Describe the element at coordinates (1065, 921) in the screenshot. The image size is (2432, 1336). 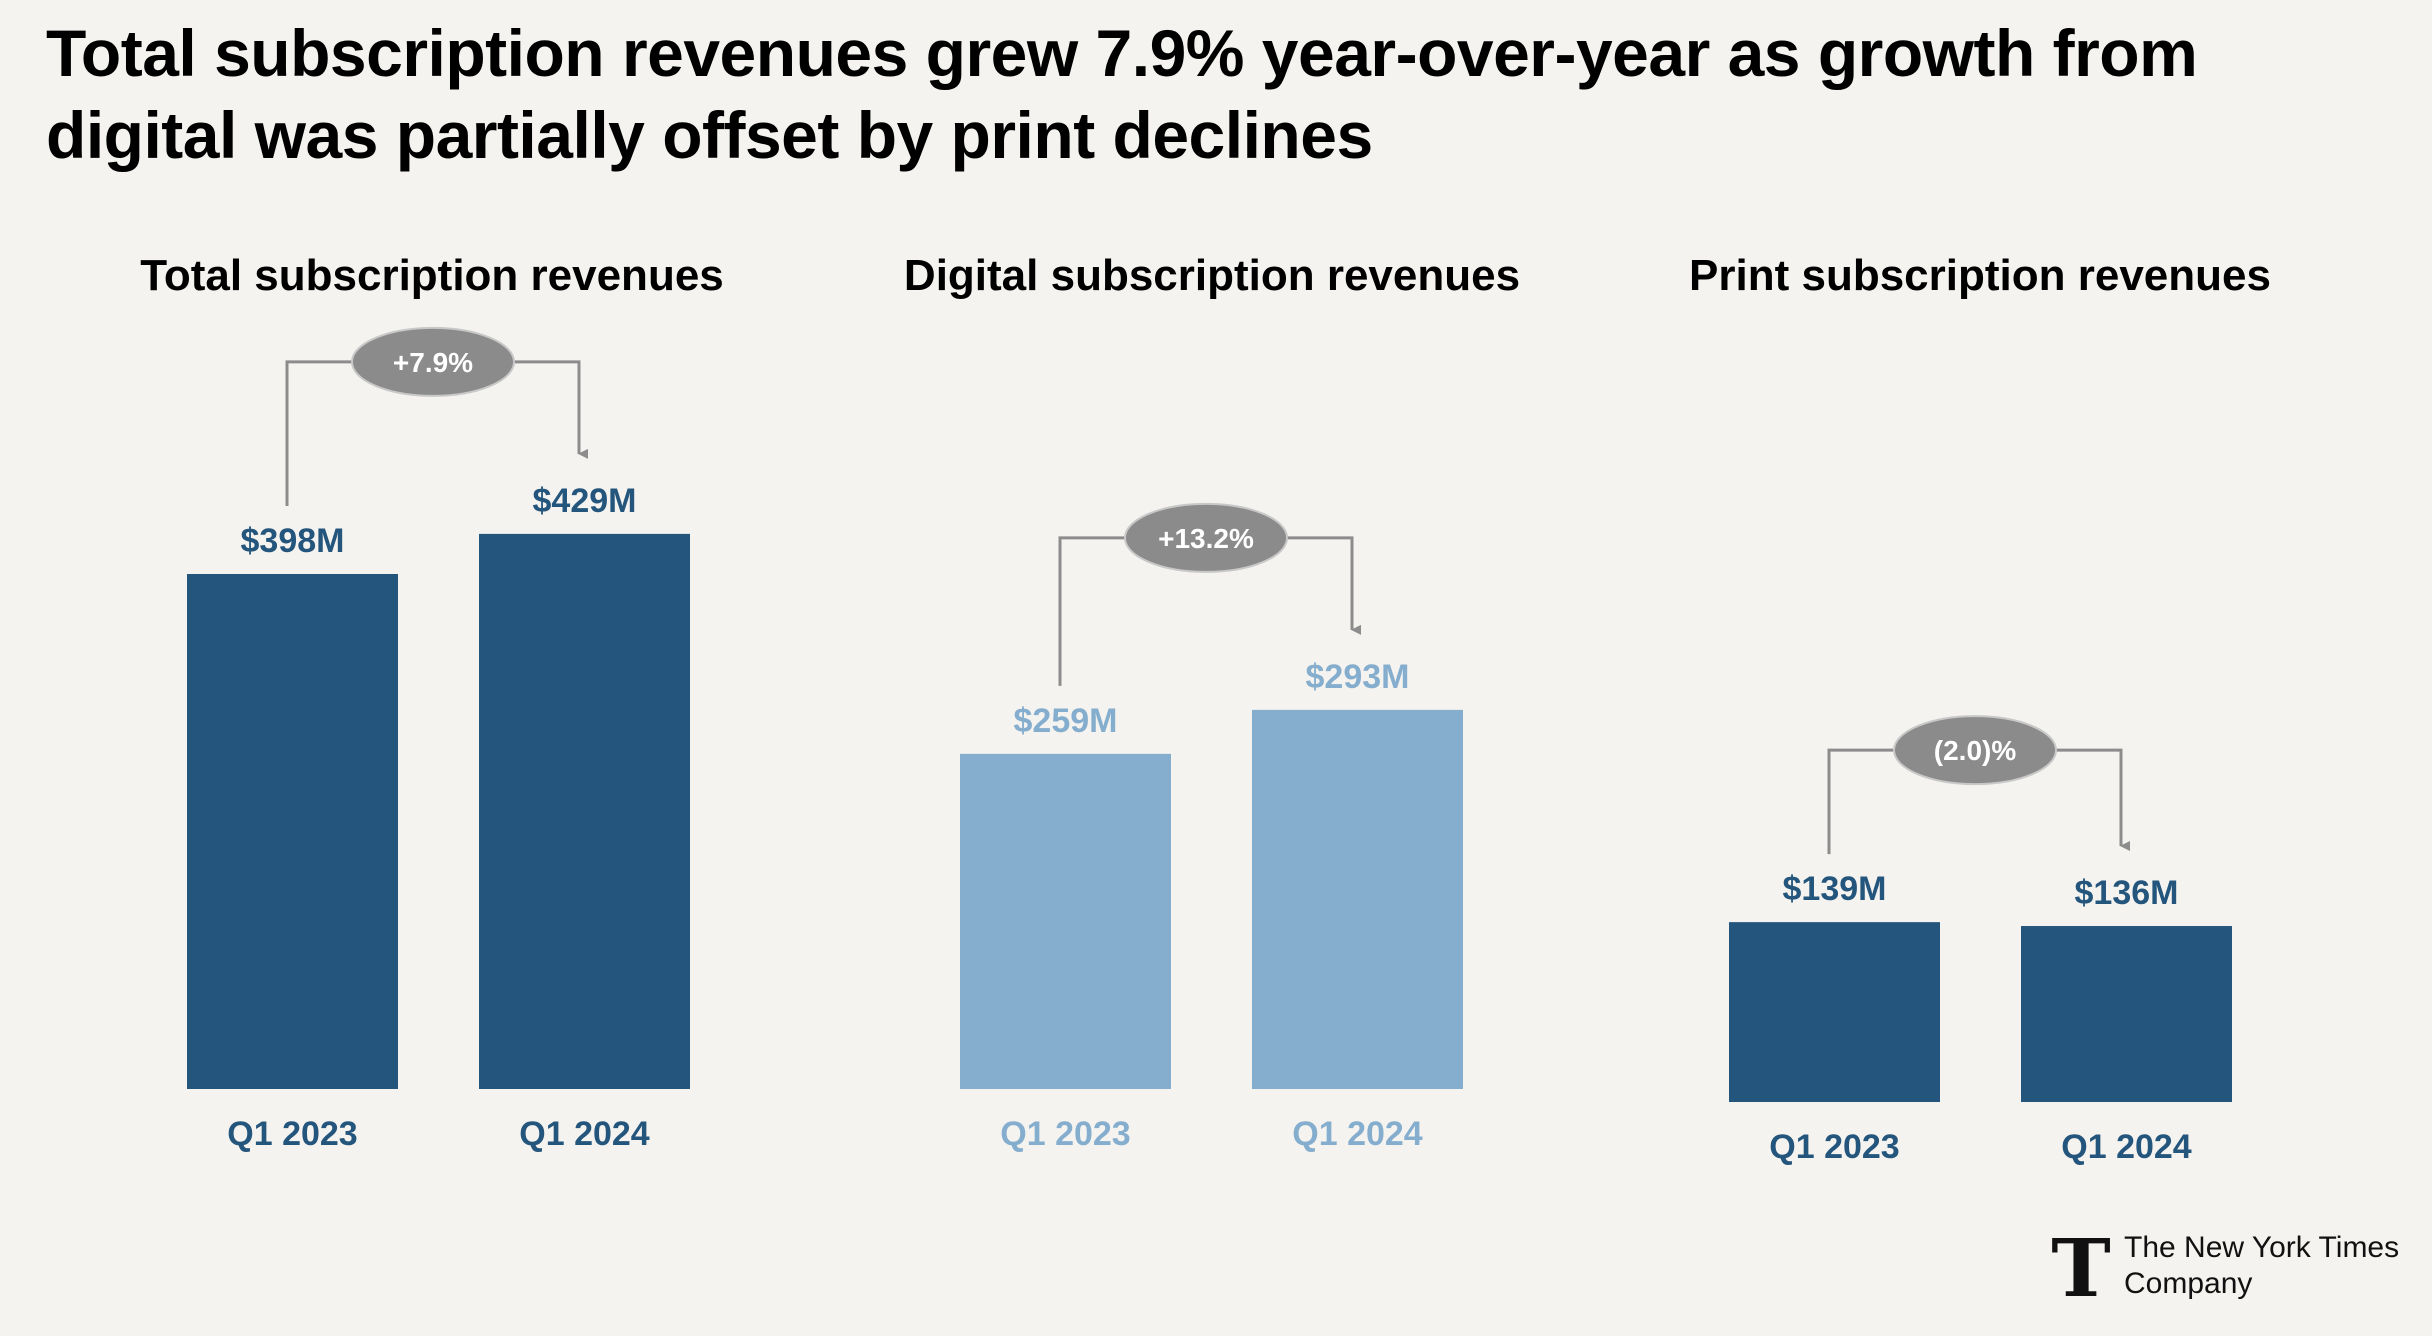
I see `bar-digital-q1-2023` at that location.